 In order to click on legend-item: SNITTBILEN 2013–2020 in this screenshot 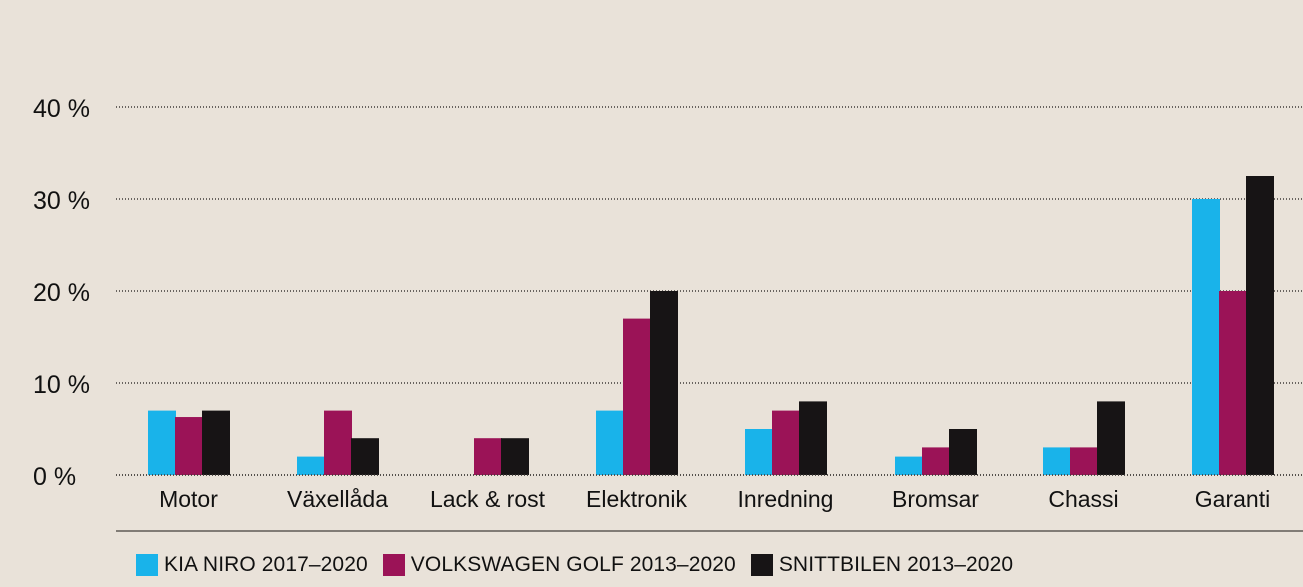, I will do `click(882, 565)`.